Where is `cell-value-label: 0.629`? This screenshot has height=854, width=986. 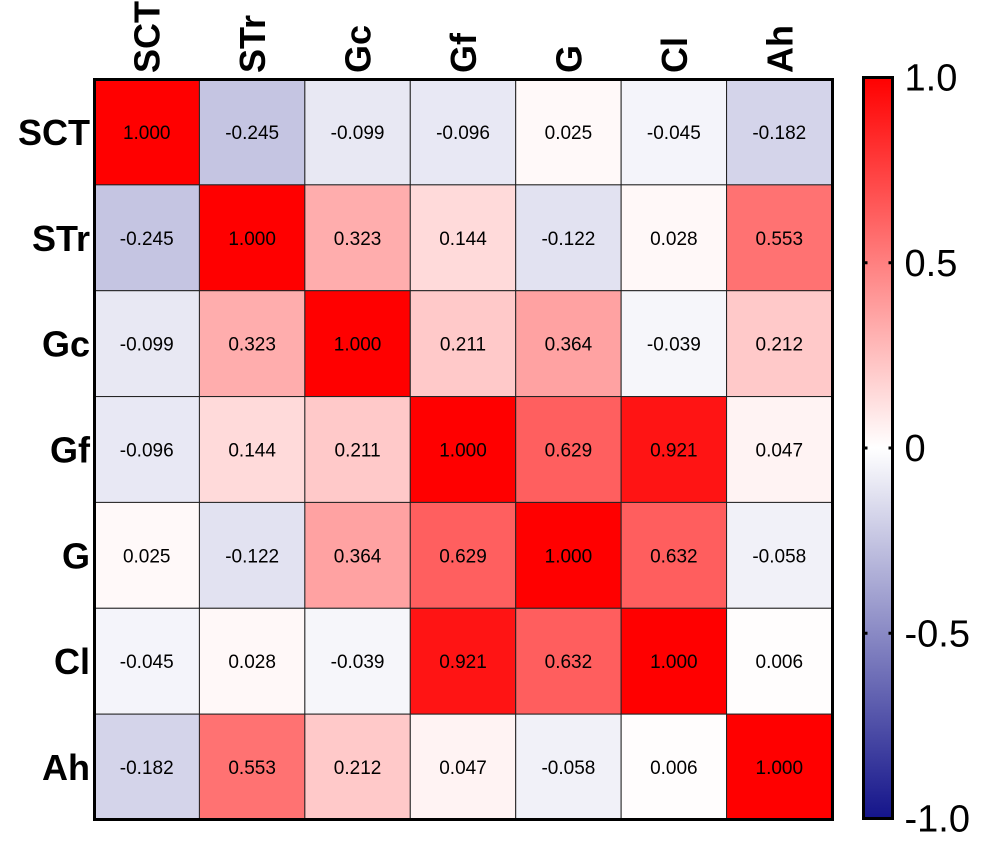 cell-value-label: 0.629 is located at coordinates (463, 556).